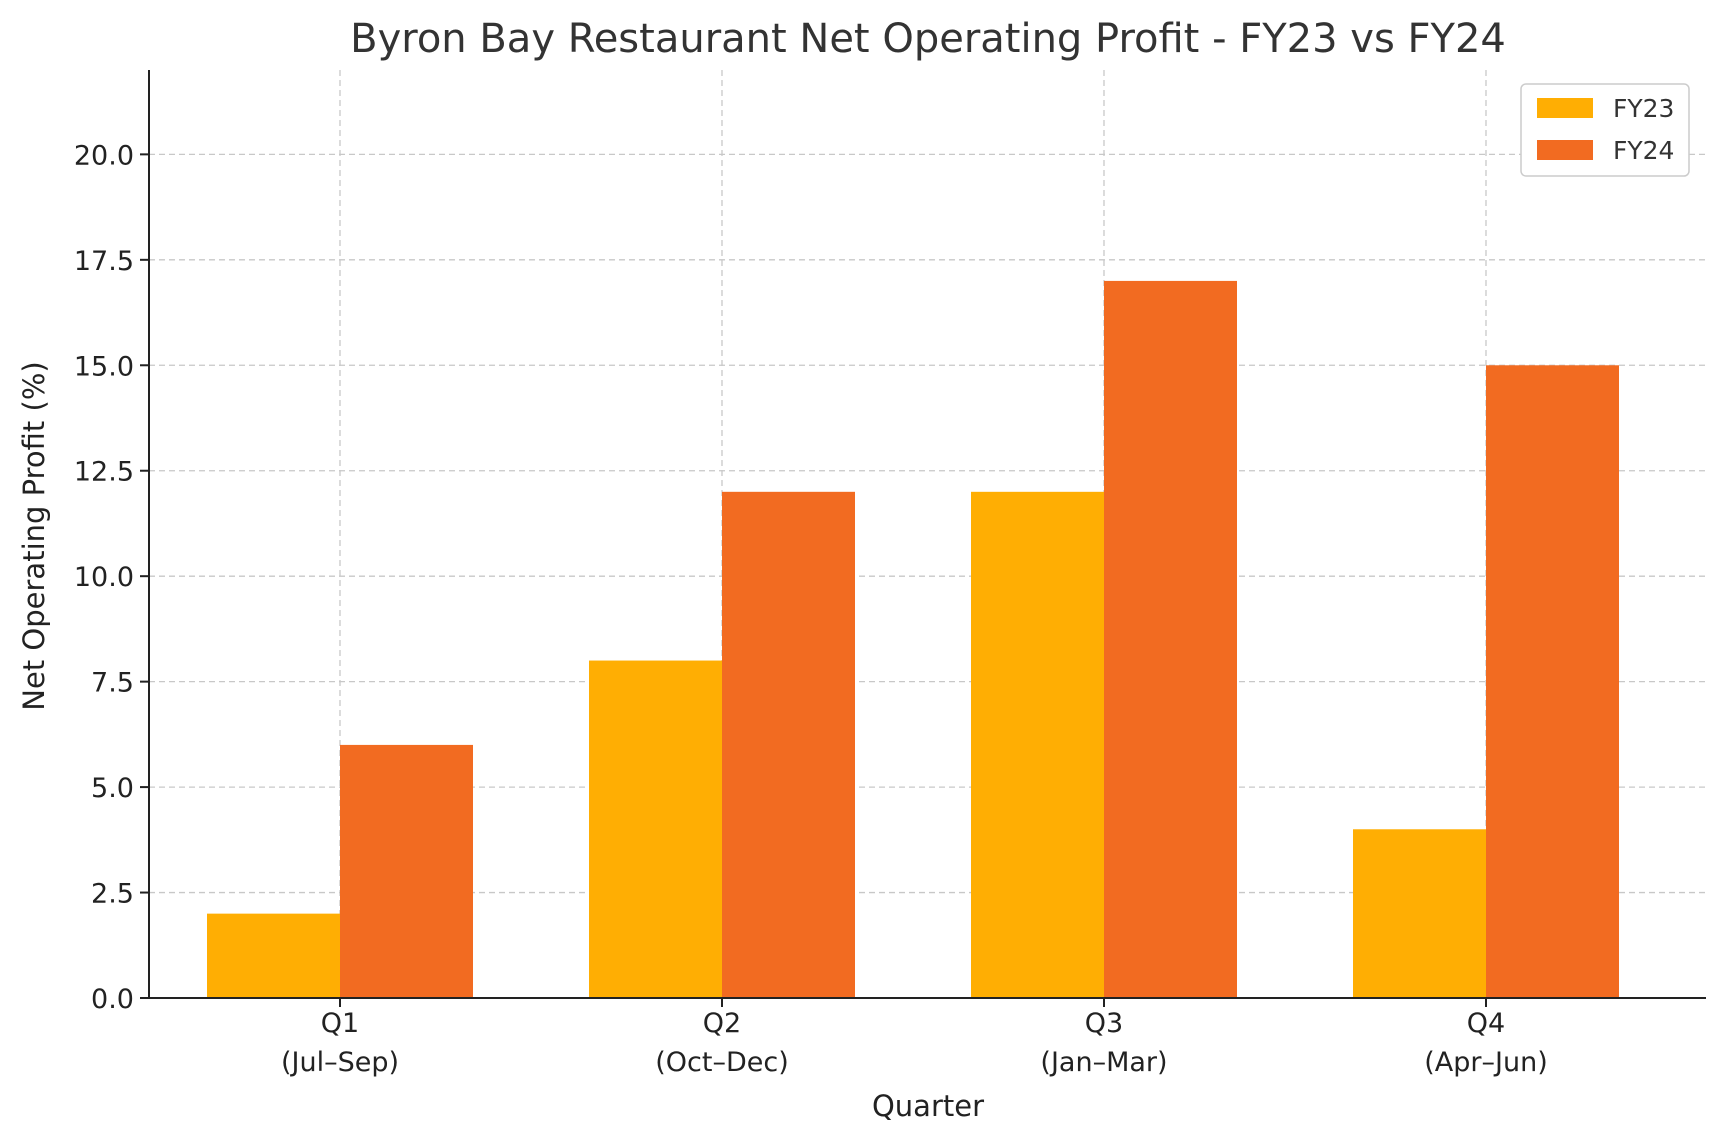  What do you see at coordinates (1605, 130) in the screenshot?
I see `legend: FY23 FY24` at bounding box center [1605, 130].